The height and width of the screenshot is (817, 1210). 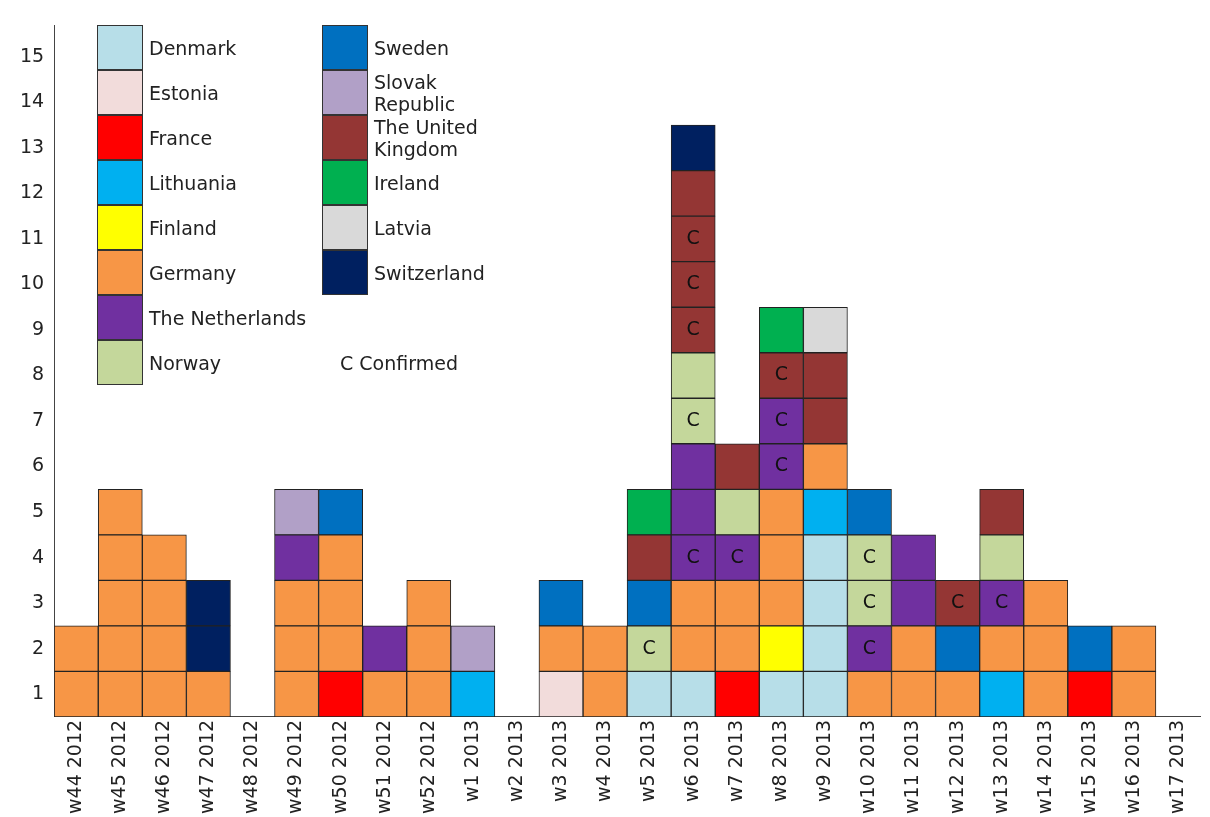 What do you see at coordinates (38, 464) in the screenshot?
I see `y-tick-label: 6` at bounding box center [38, 464].